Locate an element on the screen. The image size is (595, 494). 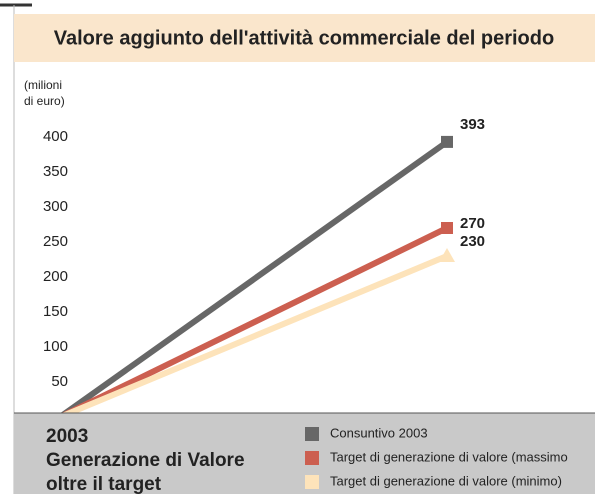
value-label: 270 is located at coordinates (472, 223).